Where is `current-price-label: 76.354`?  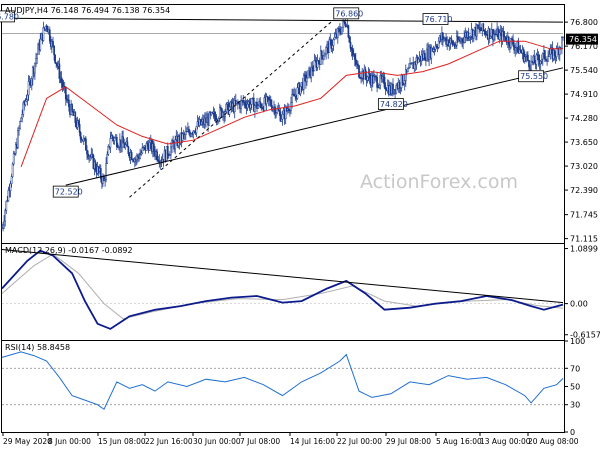
current-price-label: 76.354 is located at coordinates (583, 39).